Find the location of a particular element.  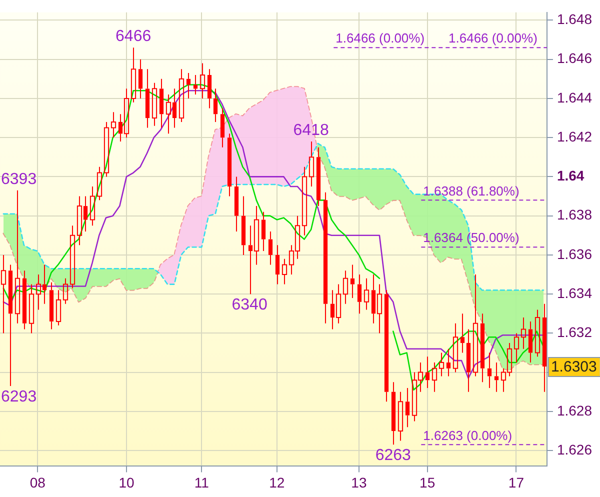

annotation: 6393 is located at coordinates (19, 179).